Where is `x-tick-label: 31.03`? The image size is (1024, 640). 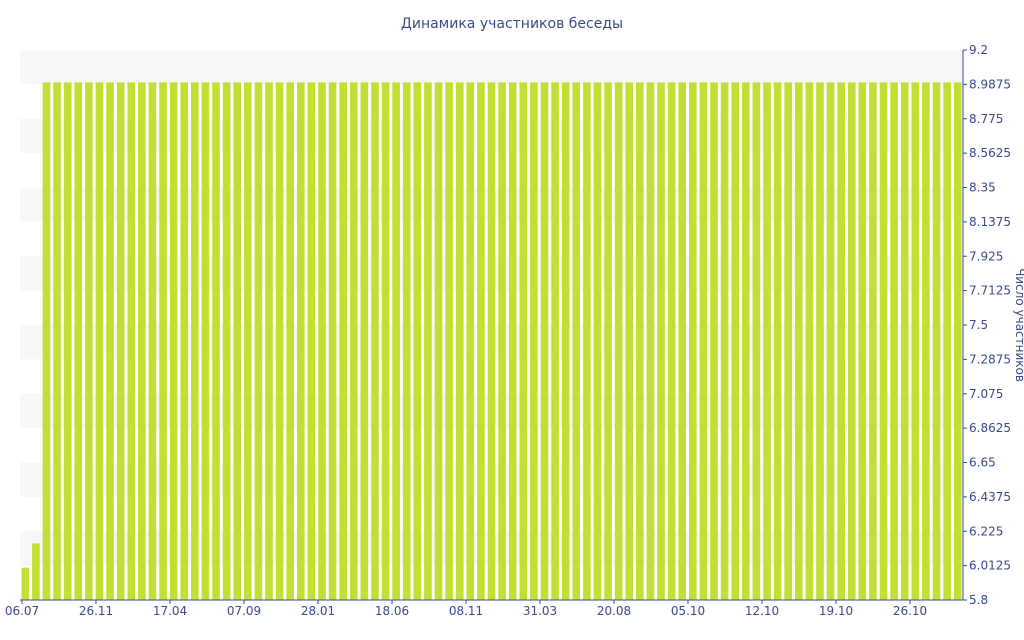
x-tick-label: 31.03 is located at coordinates (540, 611).